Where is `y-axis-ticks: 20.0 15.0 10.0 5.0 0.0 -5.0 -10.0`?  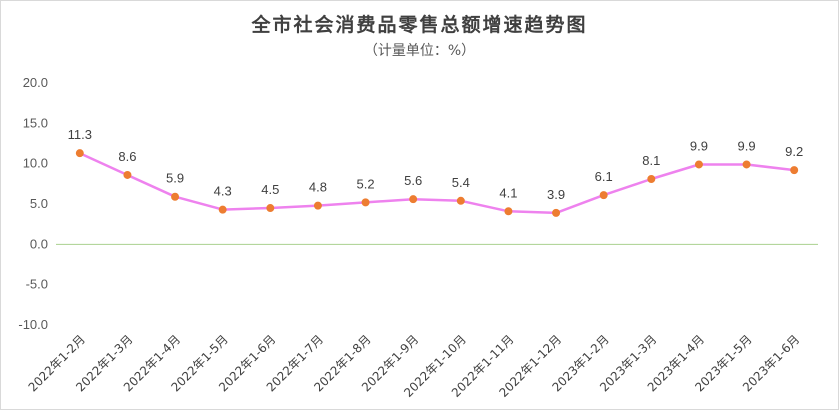
y-axis-ticks: 20.0 15.0 10.0 5.0 0.0 -5.0 -10.0 is located at coordinates (33, 203).